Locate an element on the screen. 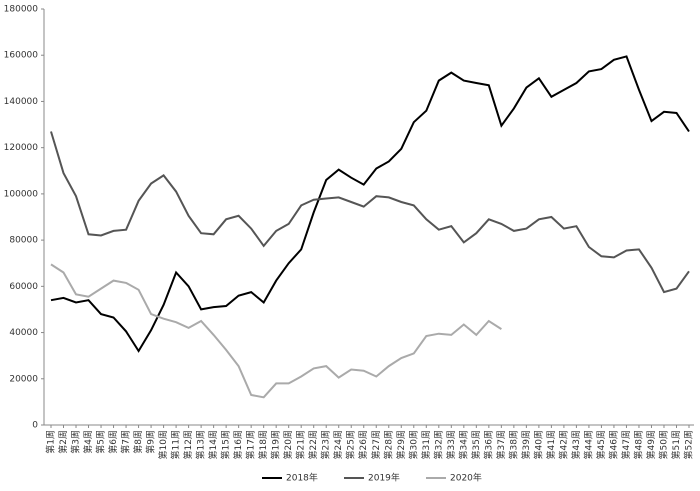  x-tick-label: 第1周 is located at coordinates (51, 442).